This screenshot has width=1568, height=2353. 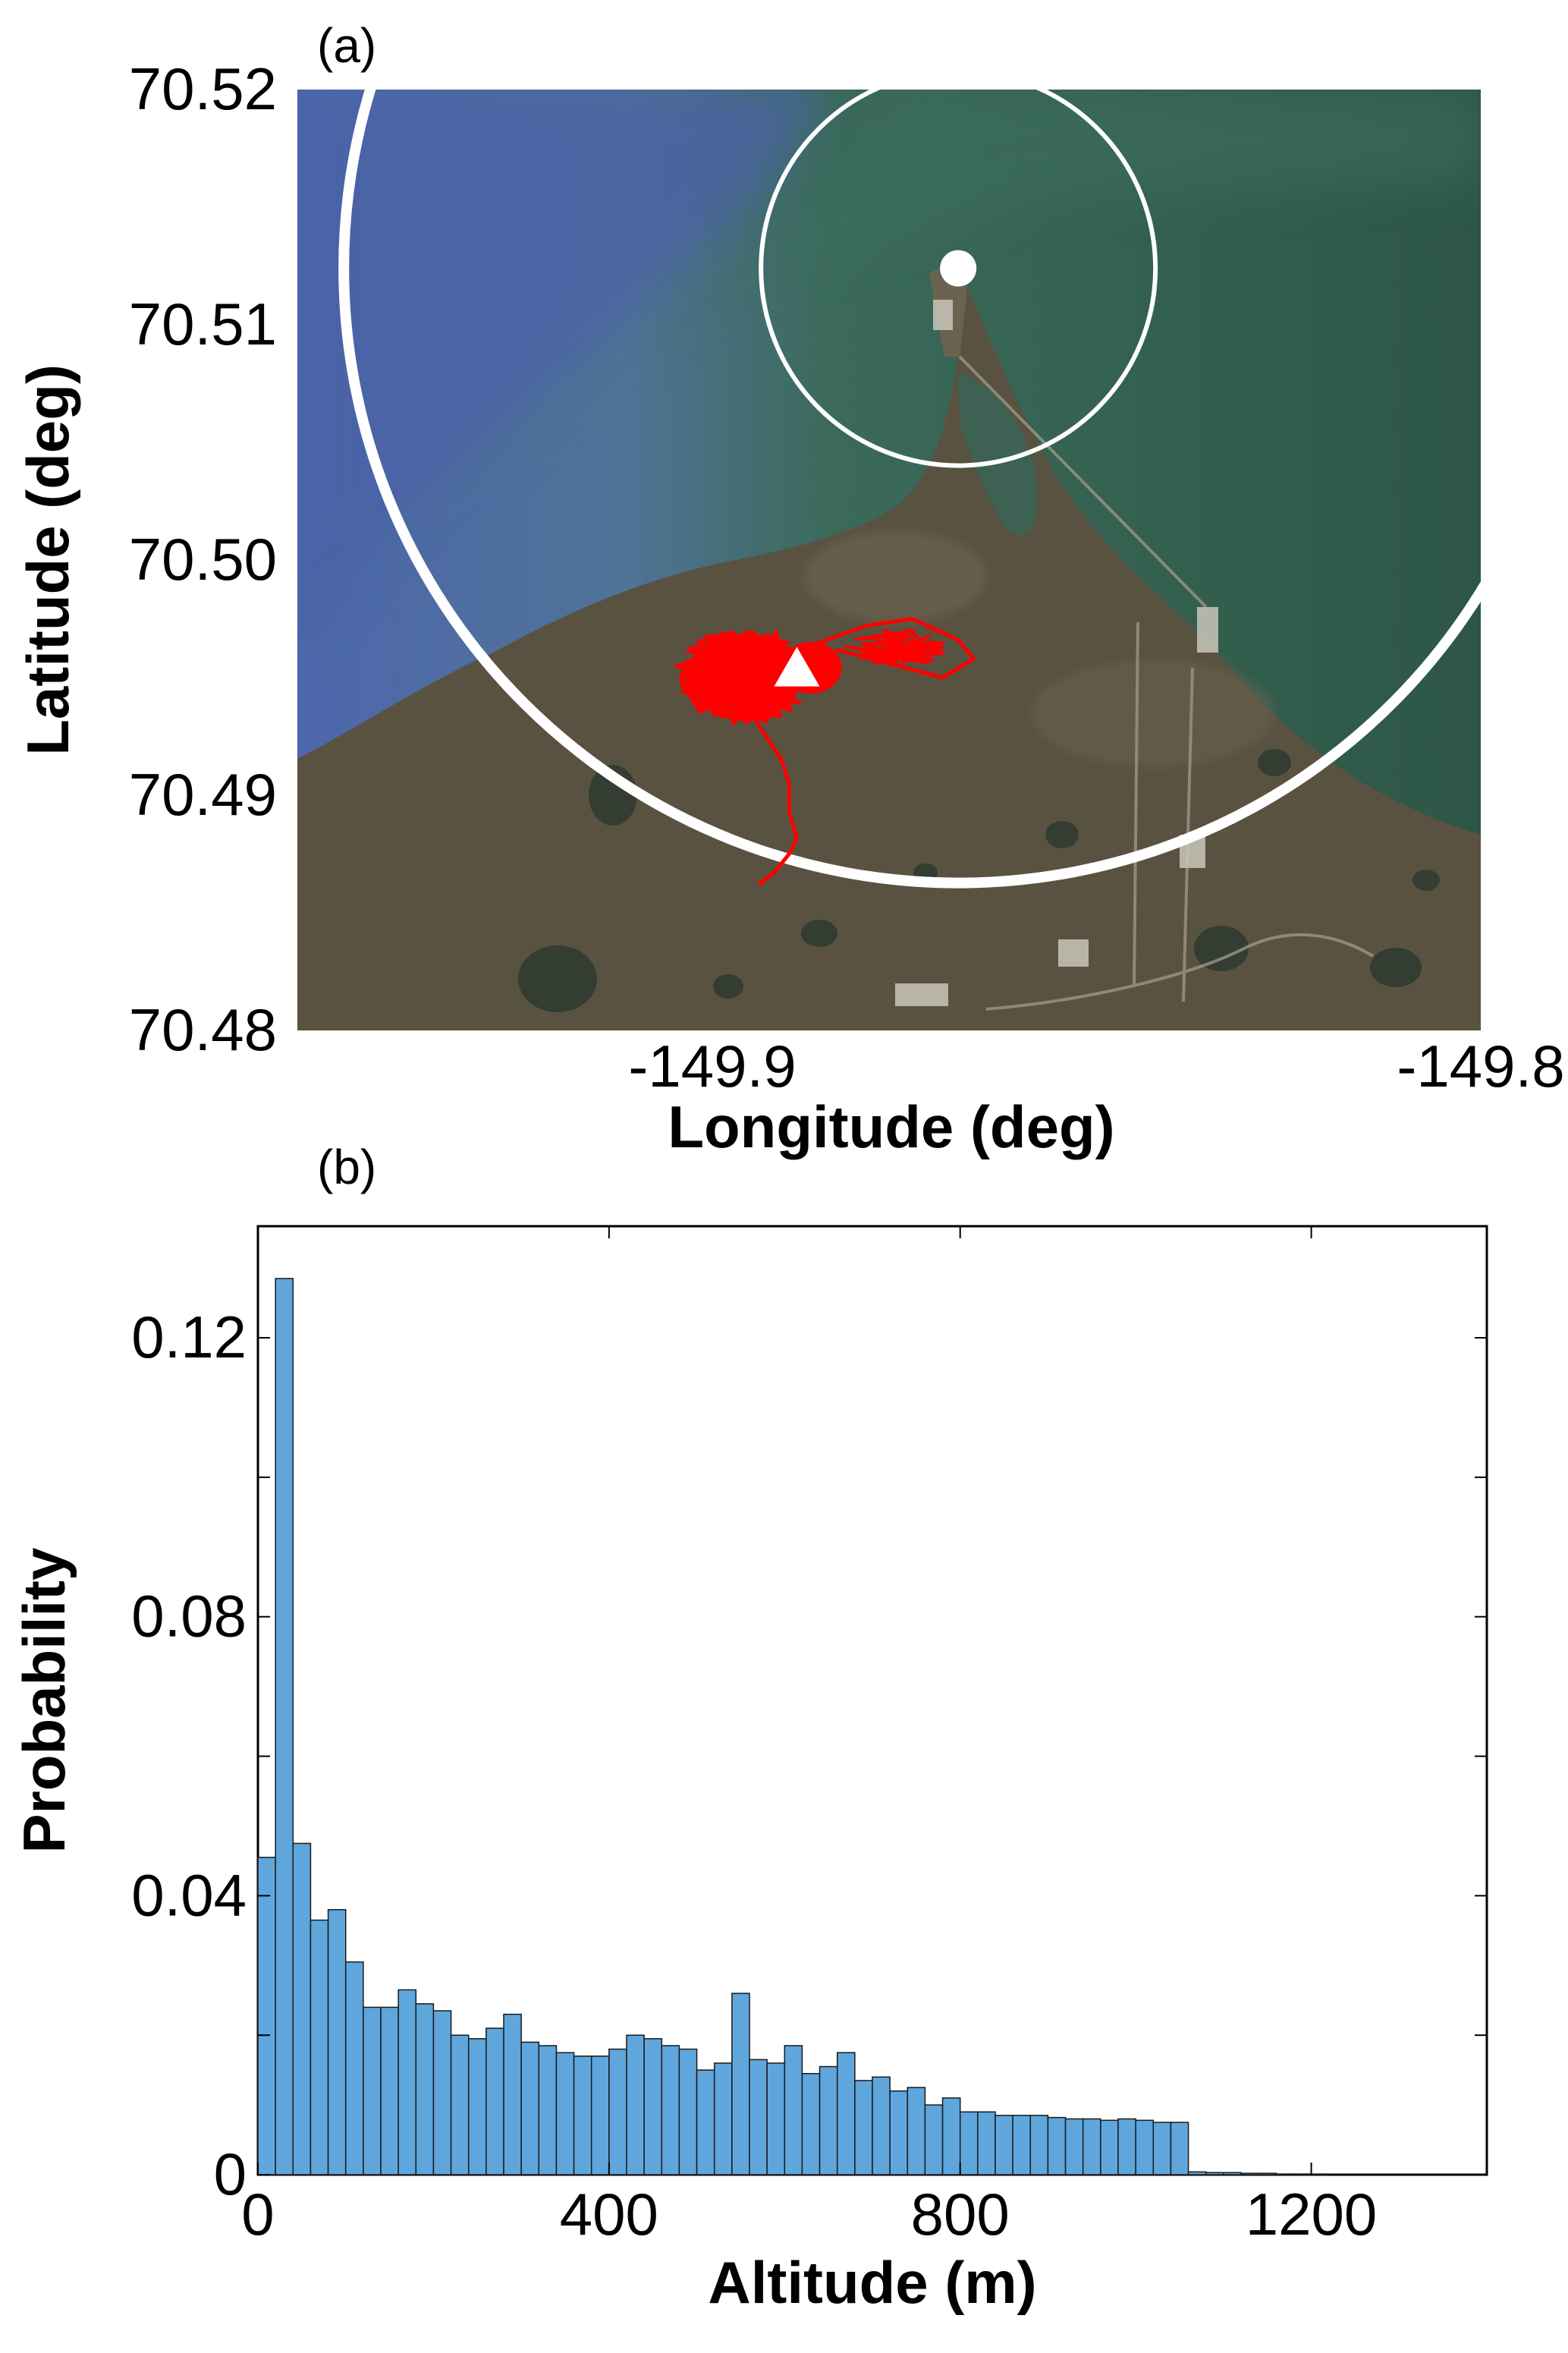 What do you see at coordinates (257, 2214) in the screenshot?
I see `histogram-x-tick-label: 0` at bounding box center [257, 2214].